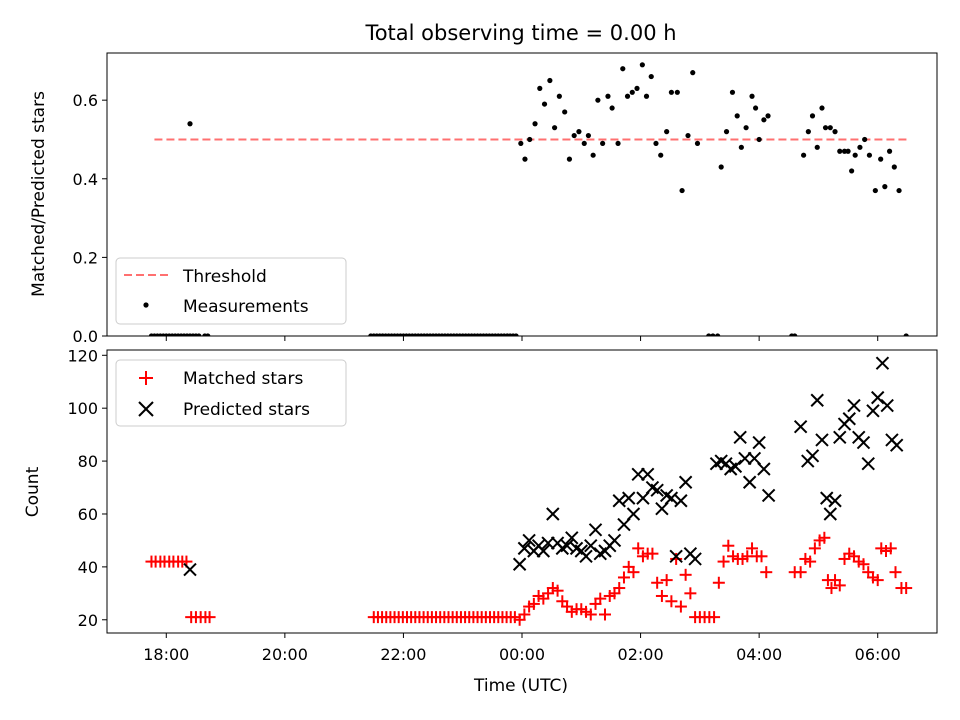  Describe the element at coordinates (224, 277) in the screenshot. I see `threshold-legend-label: Threshold` at that location.